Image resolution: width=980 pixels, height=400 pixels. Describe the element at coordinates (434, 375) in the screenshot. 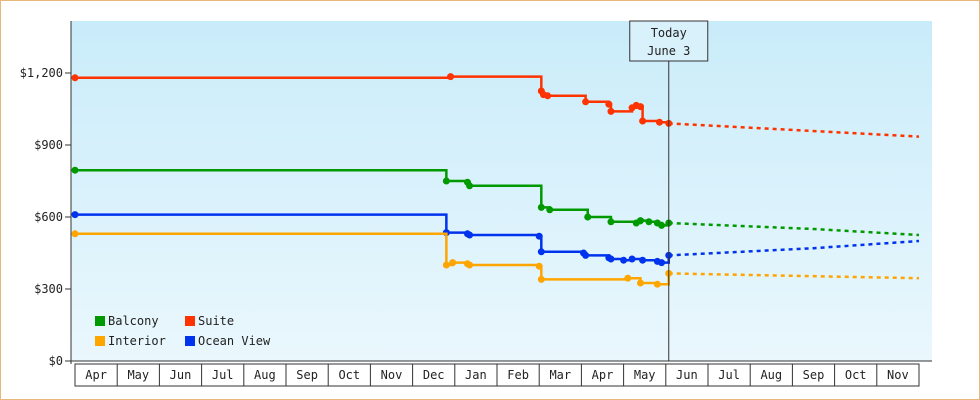

I see `x-month-label: Dec` at that location.